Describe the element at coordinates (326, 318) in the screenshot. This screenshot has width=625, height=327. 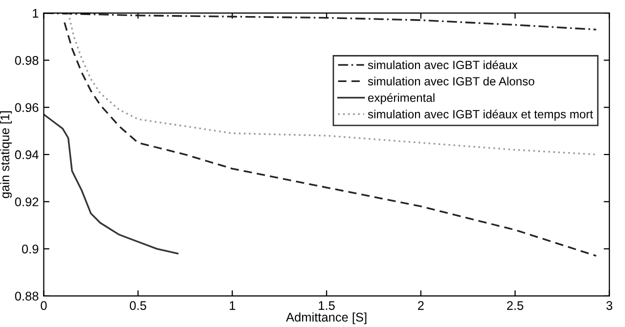
I see `x-axis-title: Admittance [S]` at that location.